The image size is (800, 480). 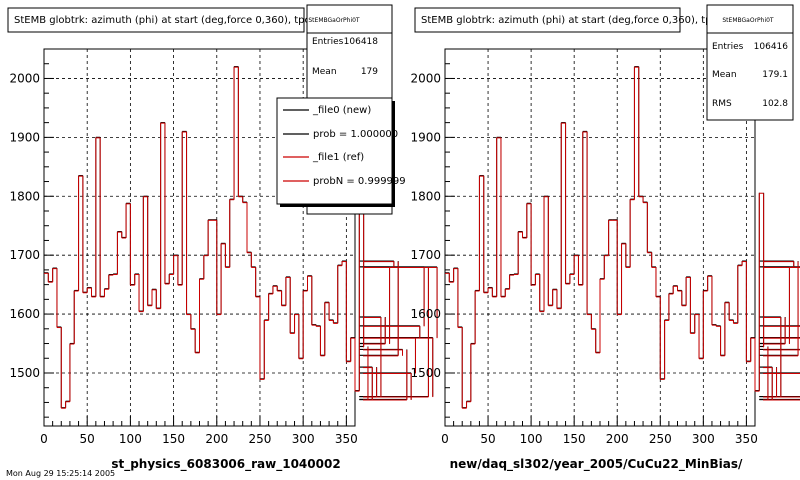 I want to click on legend-entry: _file0 (new), so click(x=341, y=110).